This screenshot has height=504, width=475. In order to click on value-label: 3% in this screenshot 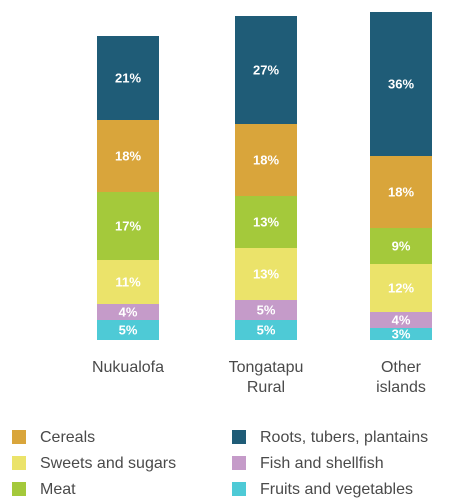, I will do `click(401, 333)`.